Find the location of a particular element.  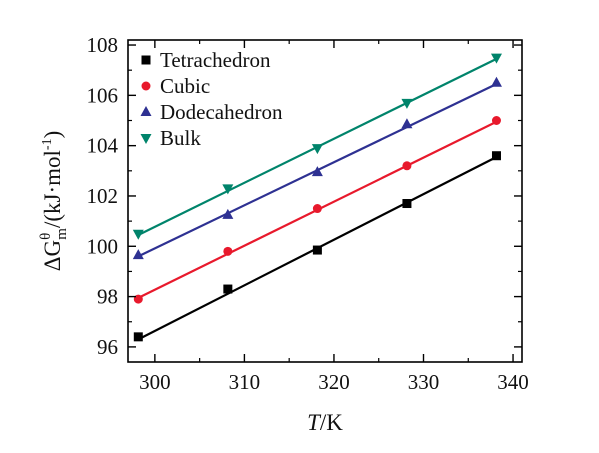

x-axis-title: T/K is located at coordinates (325, 422).